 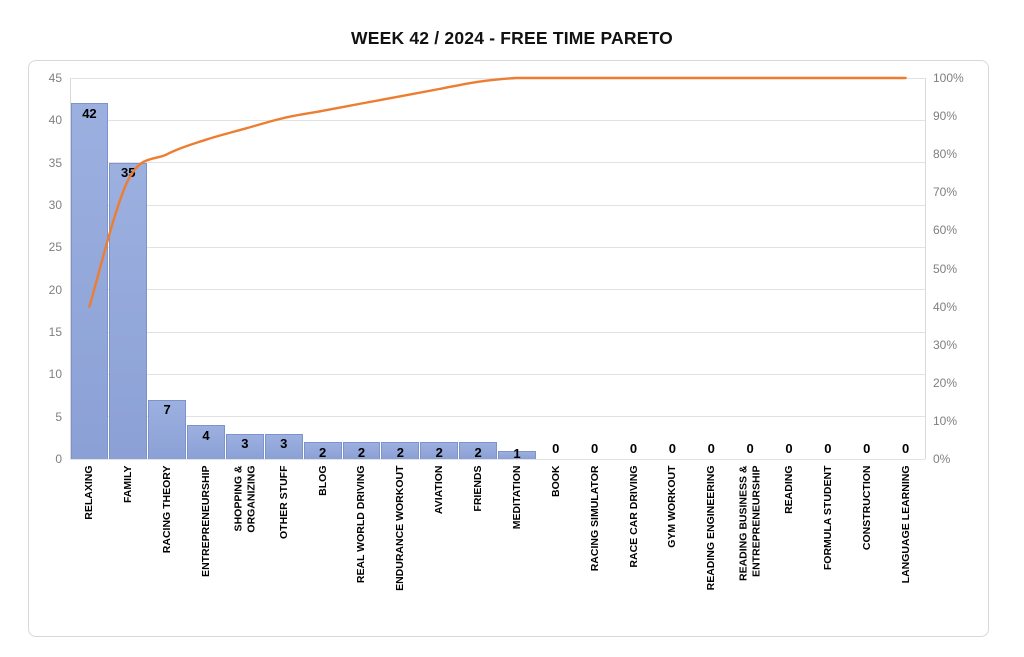 What do you see at coordinates (205, 521) in the screenshot?
I see `category-label: ENTREPRENEURSHIP` at bounding box center [205, 521].